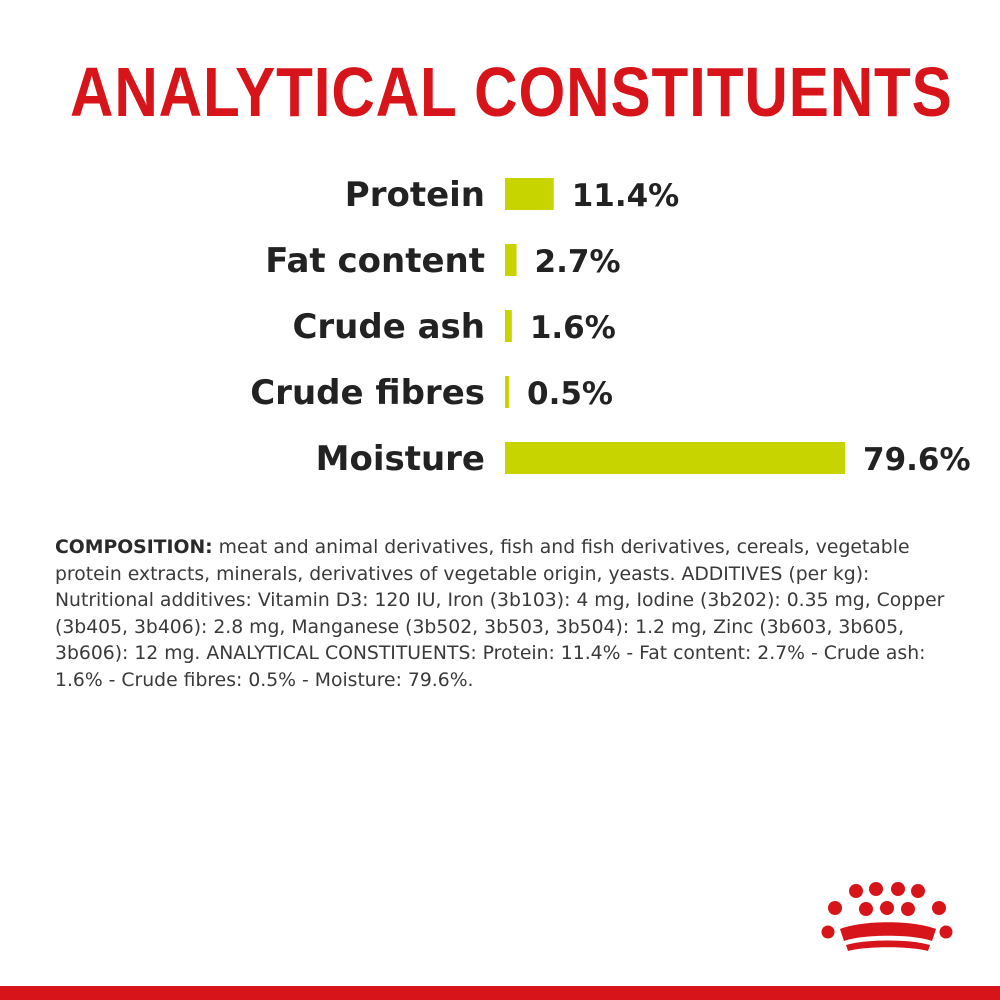 The height and width of the screenshot is (1000, 1000). Describe the element at coordinates (626, 196) in the screenshot. I see `bar-value-label: 11.4%` at that location.